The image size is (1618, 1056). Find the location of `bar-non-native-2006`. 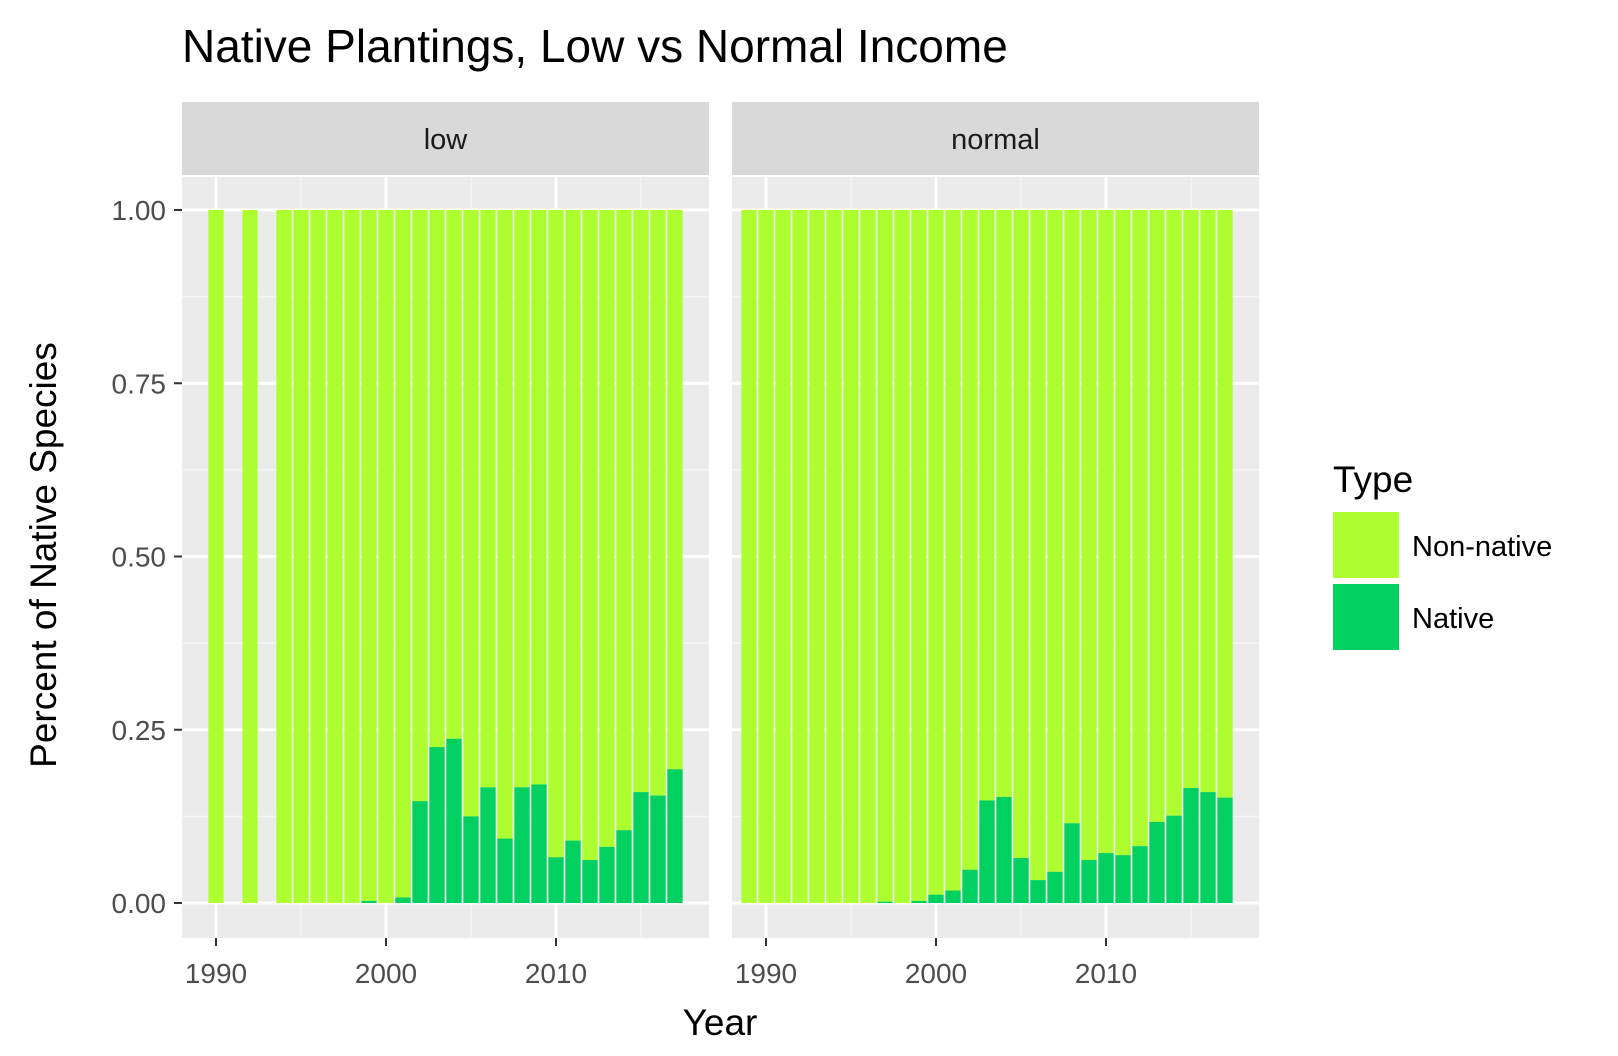

bar-non-native-2006 is located at coordinates (1038, 545).